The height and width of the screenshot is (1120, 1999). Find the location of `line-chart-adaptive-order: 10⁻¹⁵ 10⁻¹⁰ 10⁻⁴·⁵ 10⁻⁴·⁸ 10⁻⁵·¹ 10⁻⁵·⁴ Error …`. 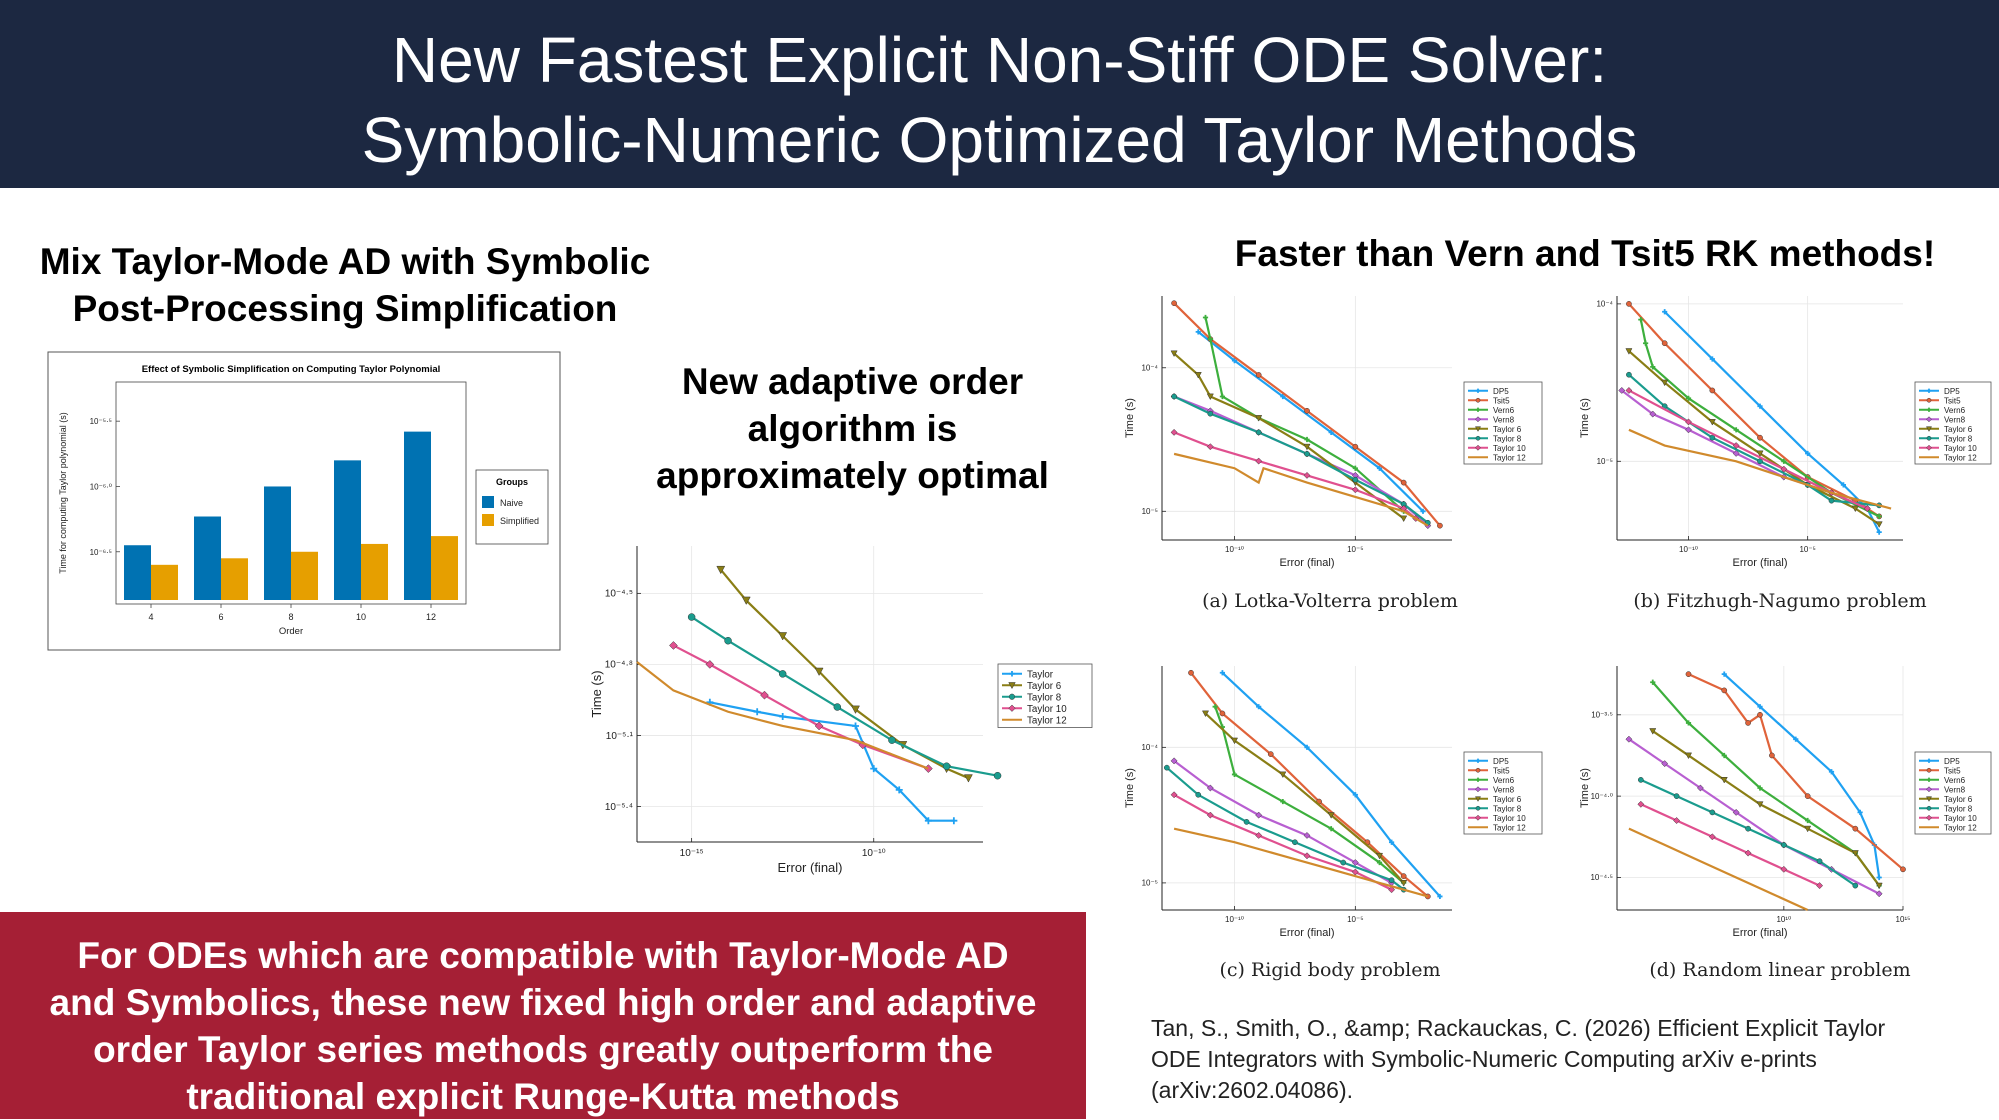

line-chart-adaptive-order: 10⁻¹⁵ 10⁻¹⁰ 10⁻⁴·⁵ 10⁻⁴·⁸ 10⁻⁵·¹ 10⁻⁵·⁴ Error … is located at coordinates (841, 710).